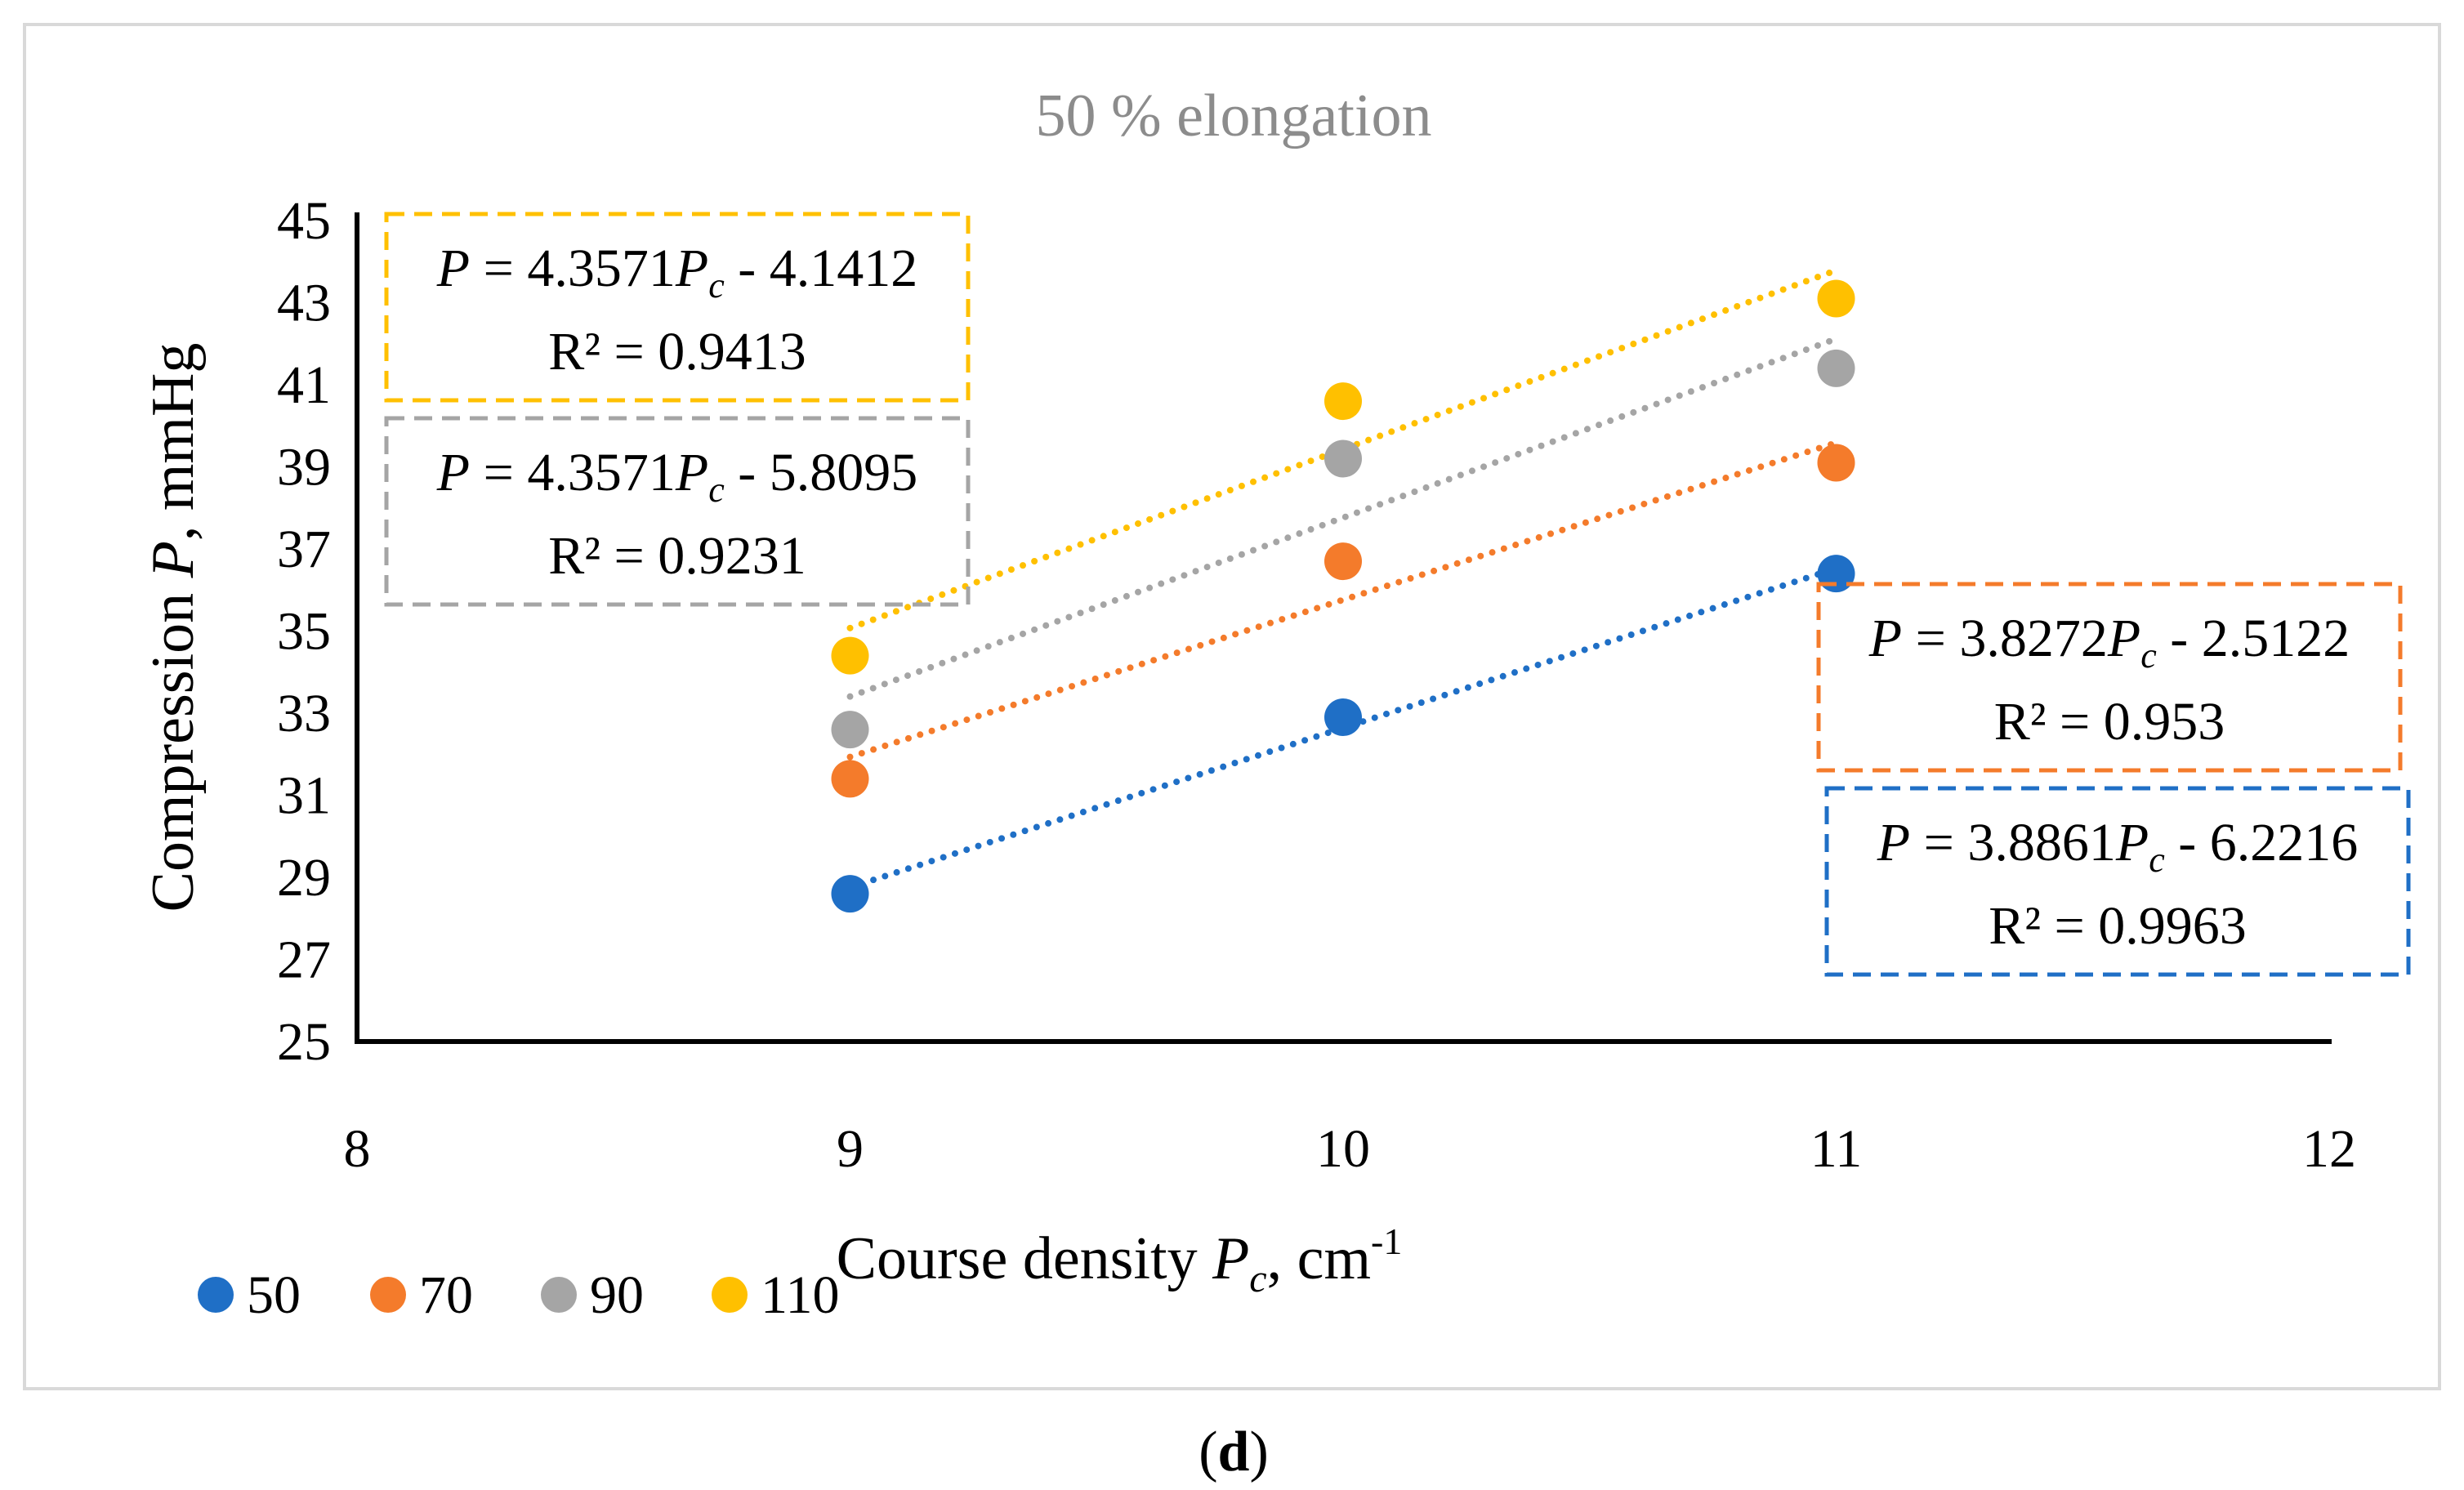 The width and height of the screenshot is (2464, 1490). Describe the element at coordinates (2253, 638) in the screenshot. I see `eq-70-rest: - 2.5122` at that location.